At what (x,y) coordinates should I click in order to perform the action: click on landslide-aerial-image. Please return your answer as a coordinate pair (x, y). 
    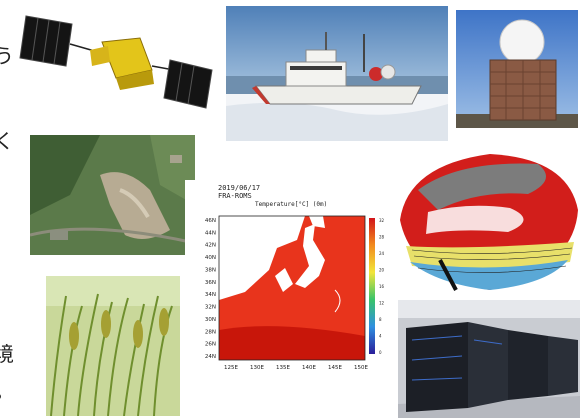
    Looking at the image, I should click on (112, 195).